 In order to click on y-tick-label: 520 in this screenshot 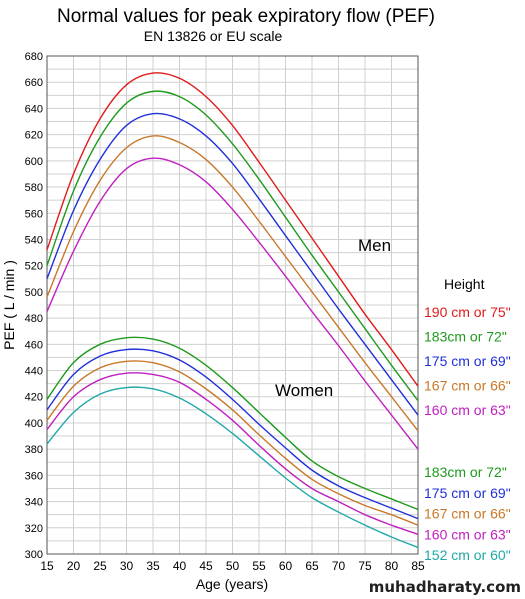, I will do `click(34, 267)`.